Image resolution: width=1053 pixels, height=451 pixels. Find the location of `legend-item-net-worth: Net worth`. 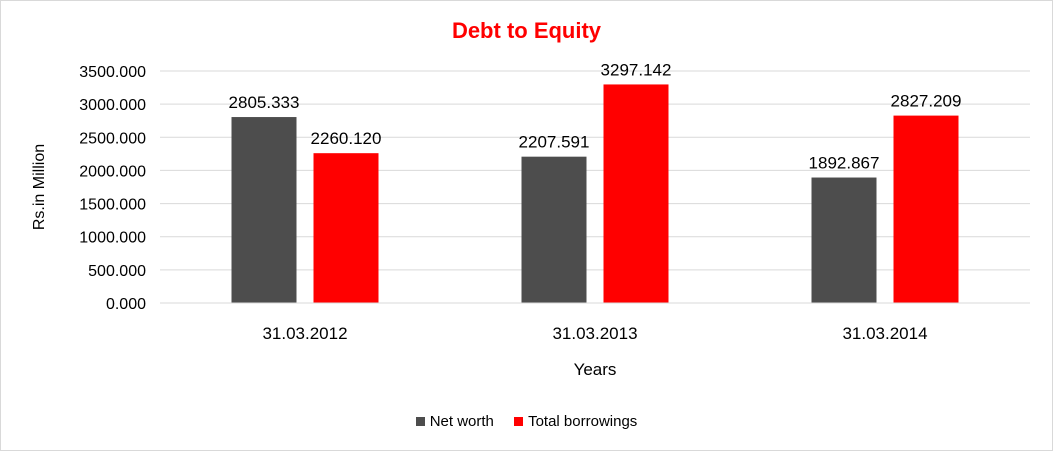

legend-item-net-worth: Net worth is located at coordinates (454, 421).